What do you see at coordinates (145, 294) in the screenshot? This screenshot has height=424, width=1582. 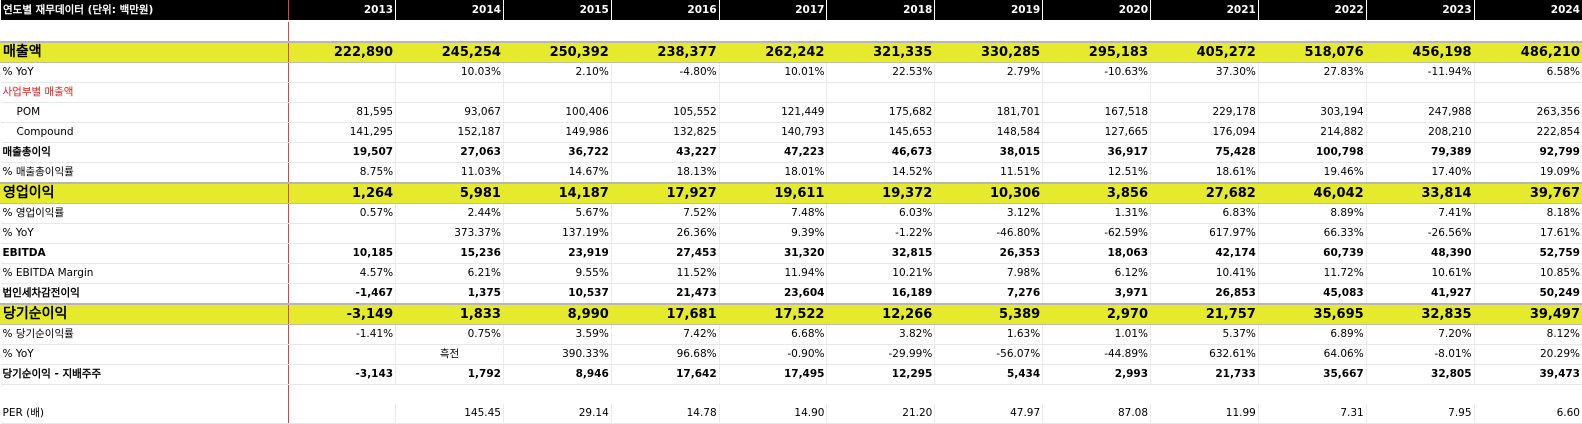 I see `row-label: 법인세차감전이익` at bounding box center [145, 294].